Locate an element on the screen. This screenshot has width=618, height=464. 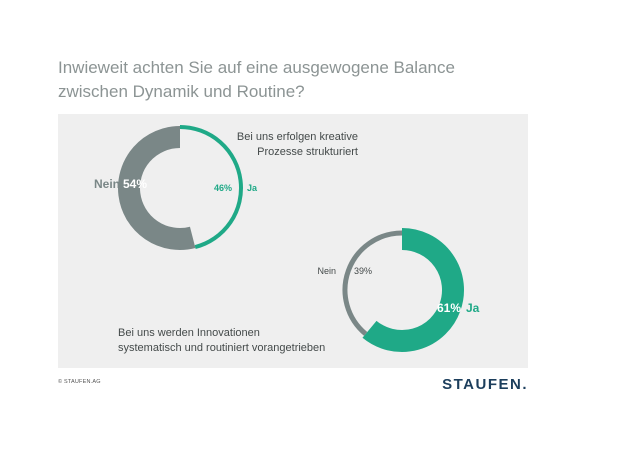
chart1-value-nein: 54% is located at coordinates (135, 184).